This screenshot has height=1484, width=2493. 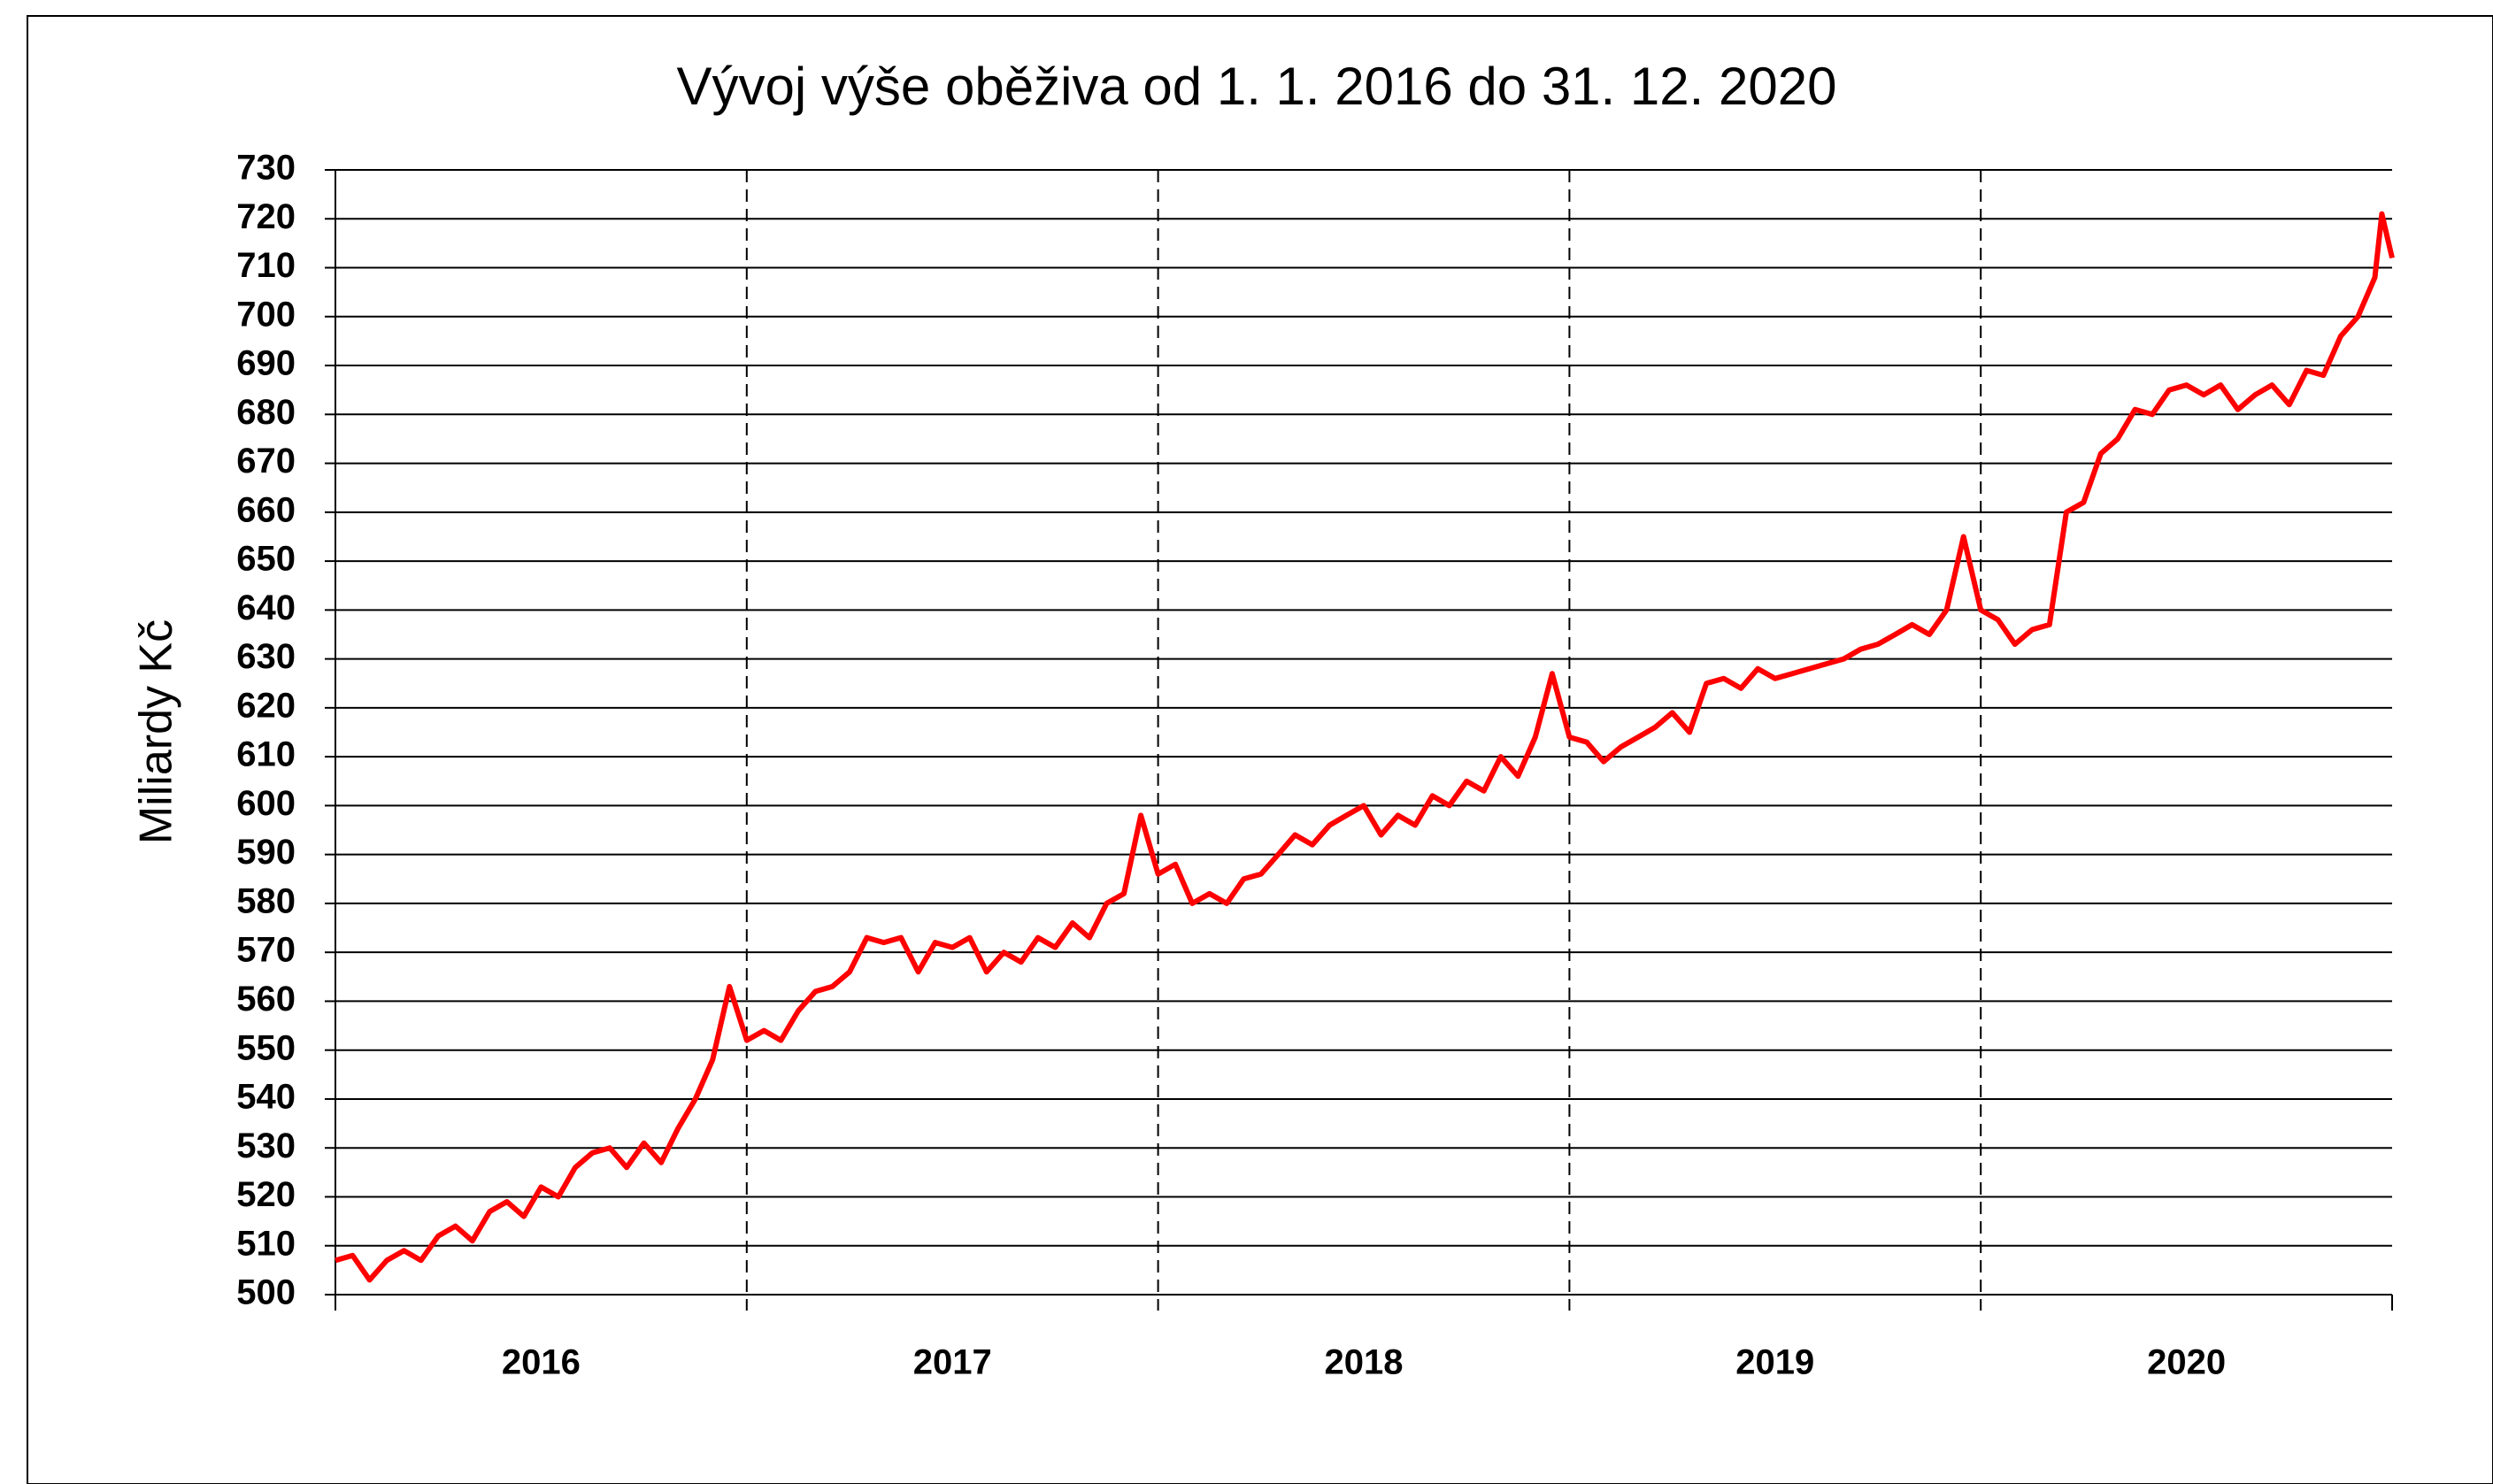 What do you see at coordinates (266, 1000) in the screenshot?
I see `y-tick-label: 560` at bounding box center [266, 1000].